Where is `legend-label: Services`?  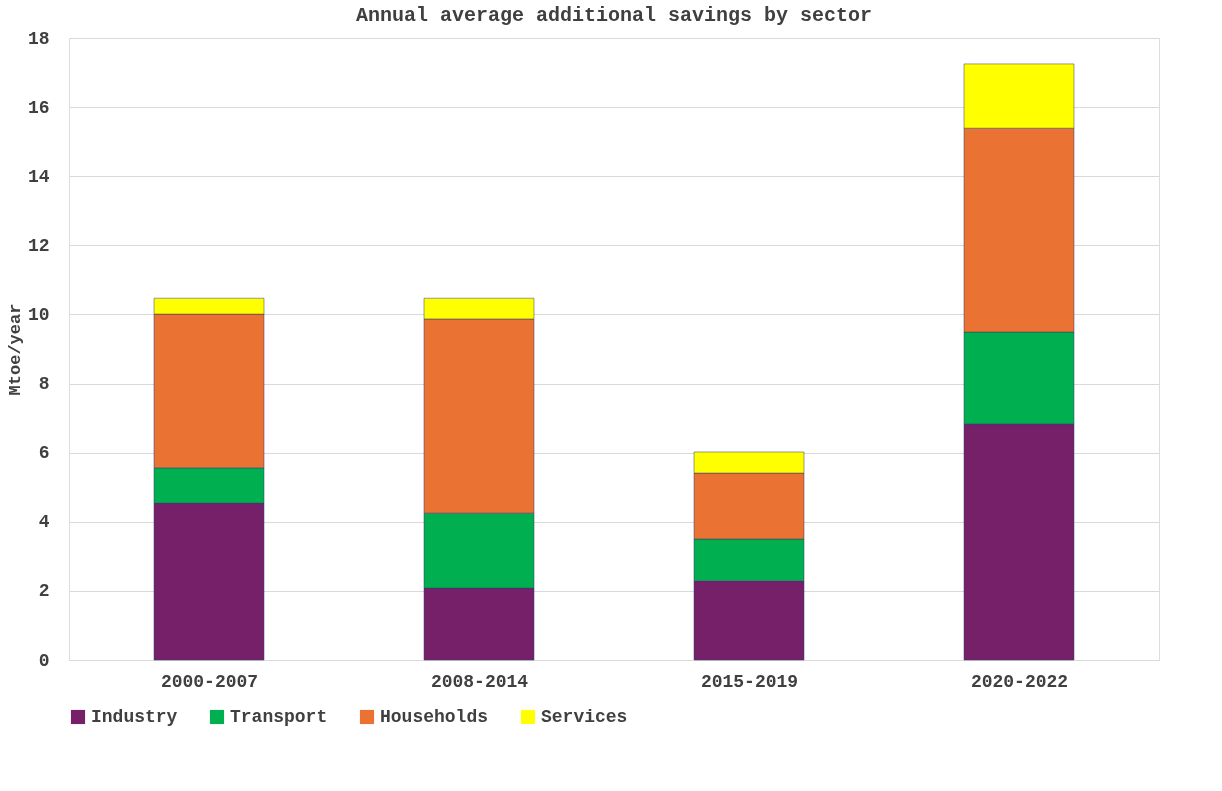
legend-label: Services is located at coordinates (584, 717).